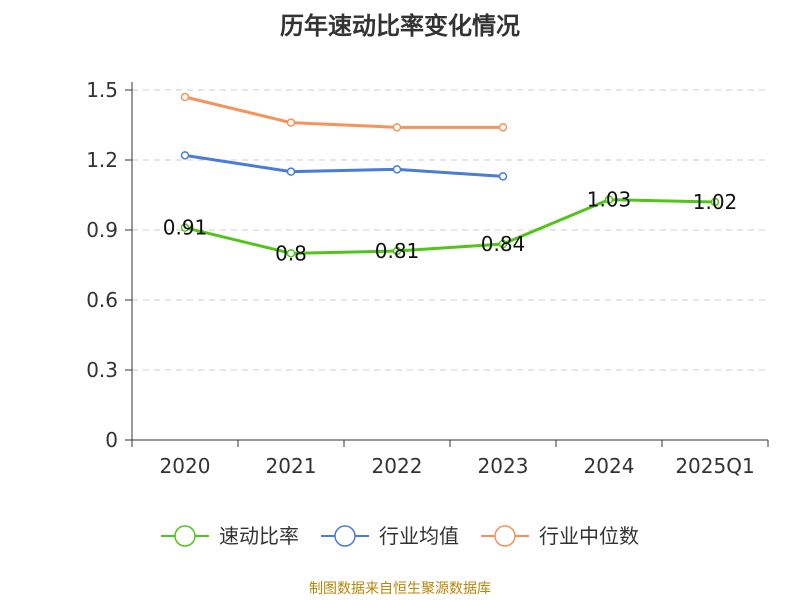 Image resolution: width=800 pixels, height=600 pixels. I want to click on data-label: 0.8, so click(291, 253).